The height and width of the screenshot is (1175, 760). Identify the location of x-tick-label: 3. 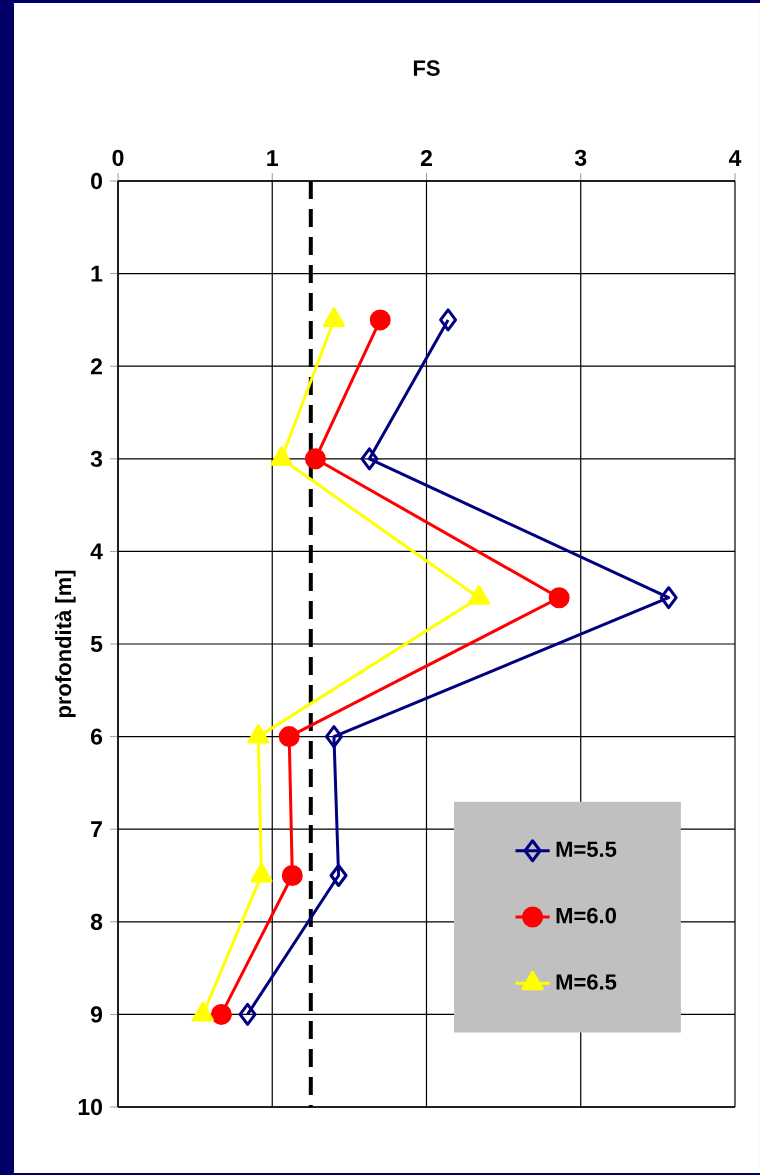
(580, 157).